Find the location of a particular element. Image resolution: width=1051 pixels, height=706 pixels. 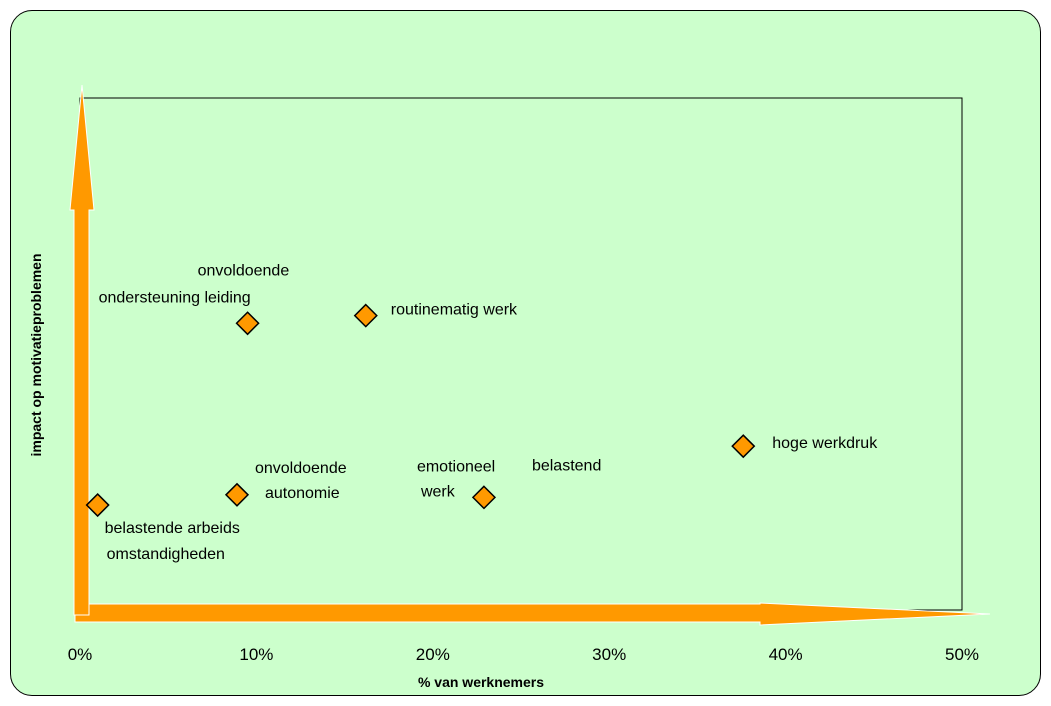

y-axis-title: impact op motivatieproblemen is located at coordinates (36, 354).